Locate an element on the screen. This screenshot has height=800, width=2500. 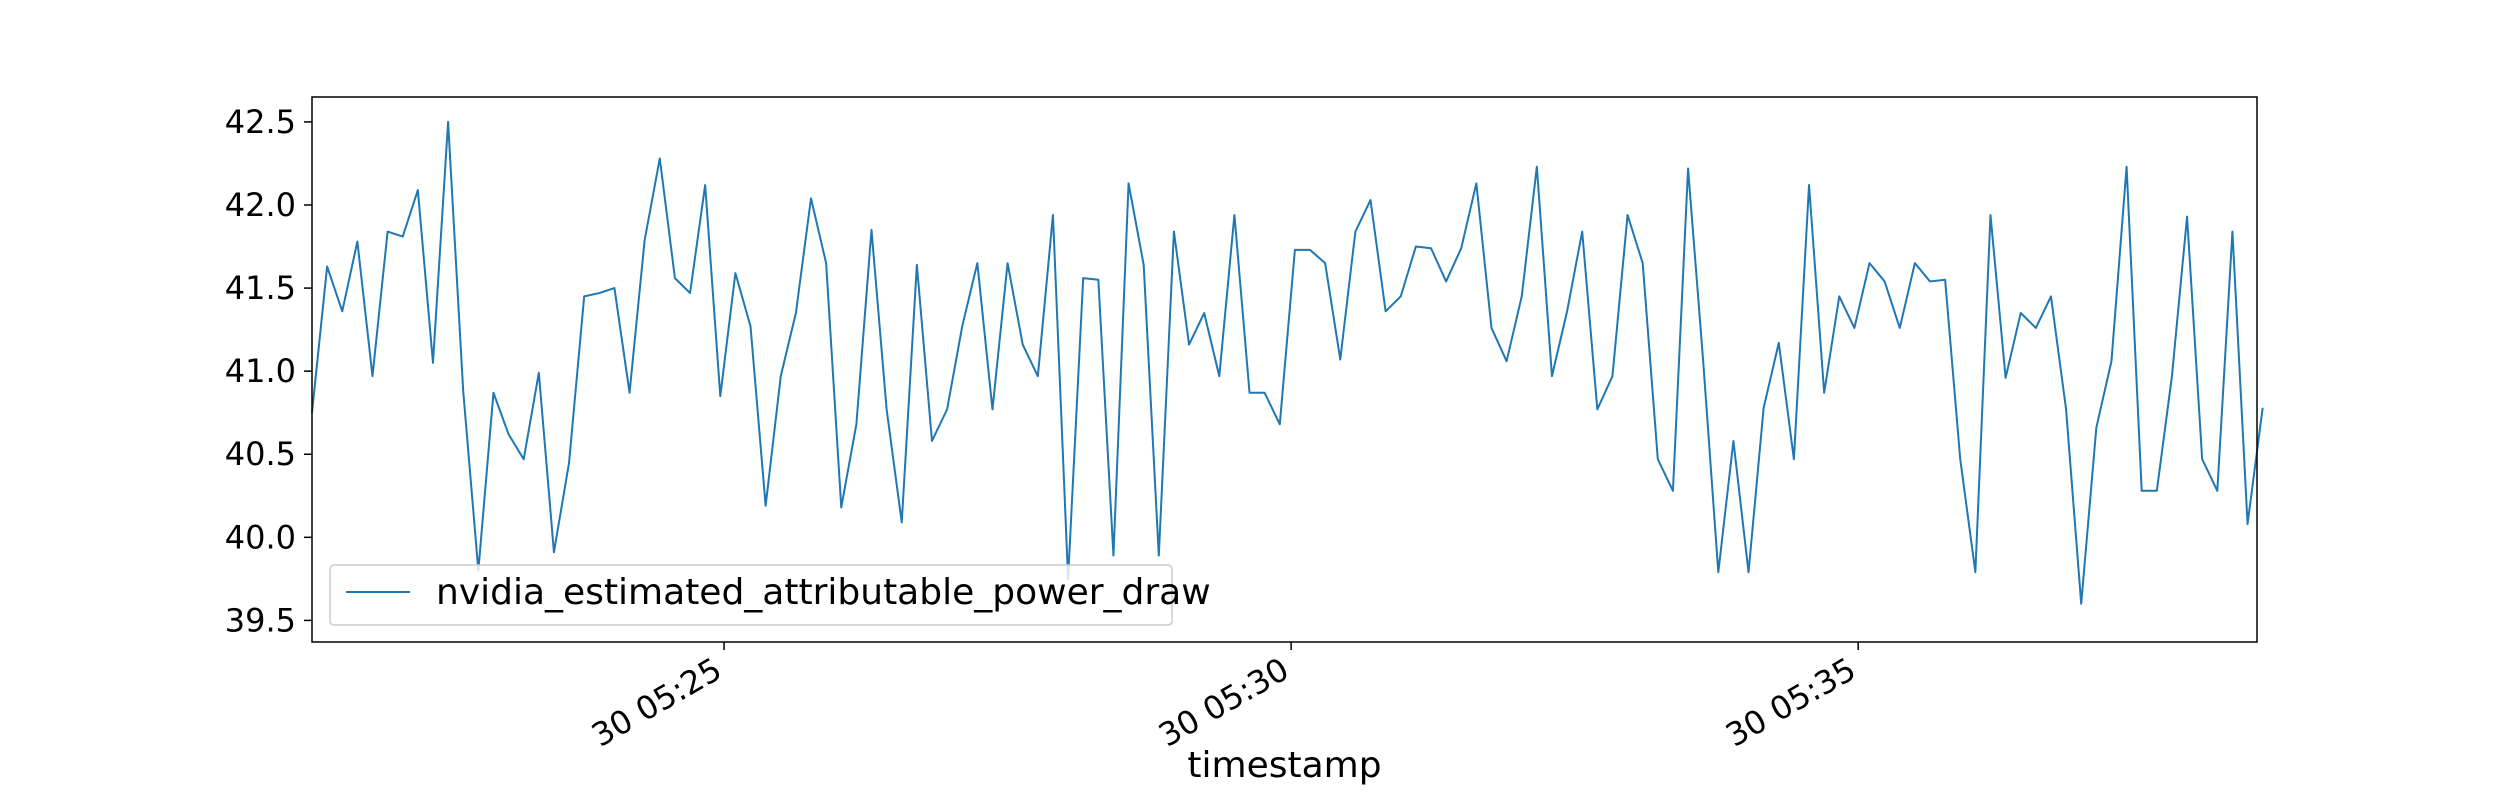
legend-label: nvidia_estimated_attributable_power_draw is located at coordinates (823, 592).